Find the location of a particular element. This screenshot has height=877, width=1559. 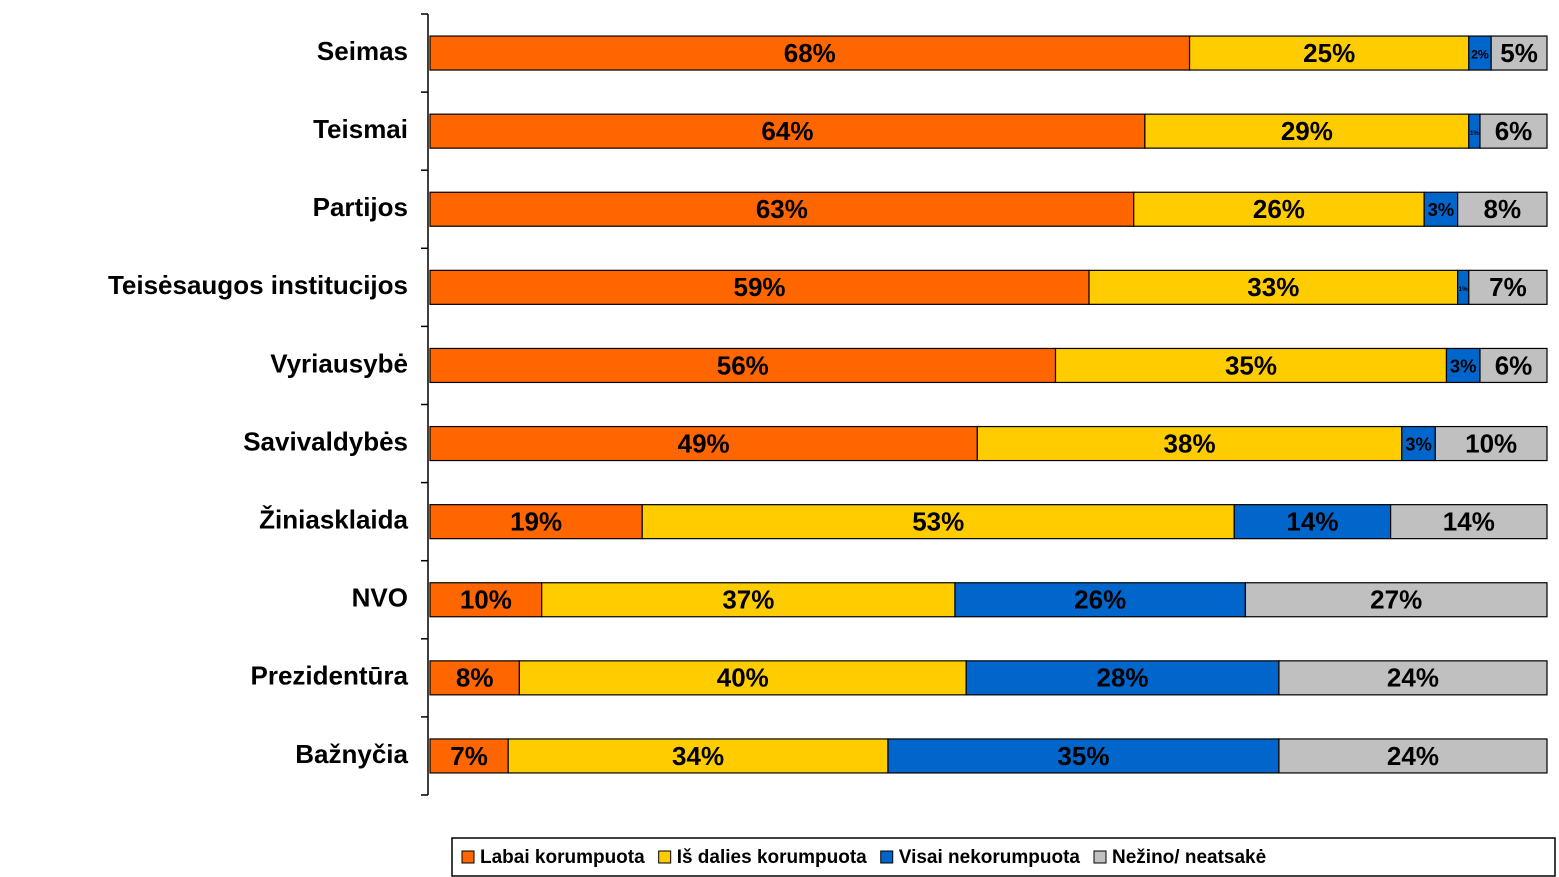

data-label: 49% is located at coordinates (704, 443).